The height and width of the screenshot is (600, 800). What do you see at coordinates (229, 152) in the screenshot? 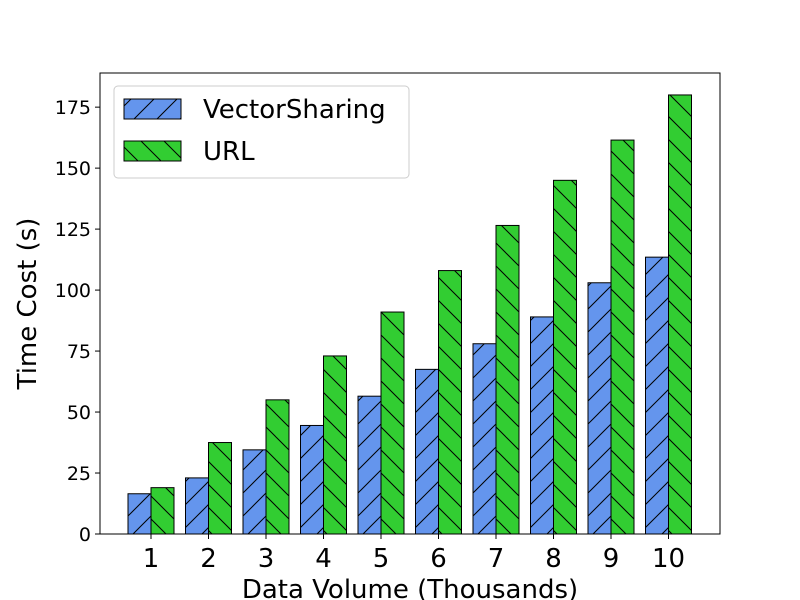
I see `legend-label: URL` at bounding box center [229, 152].